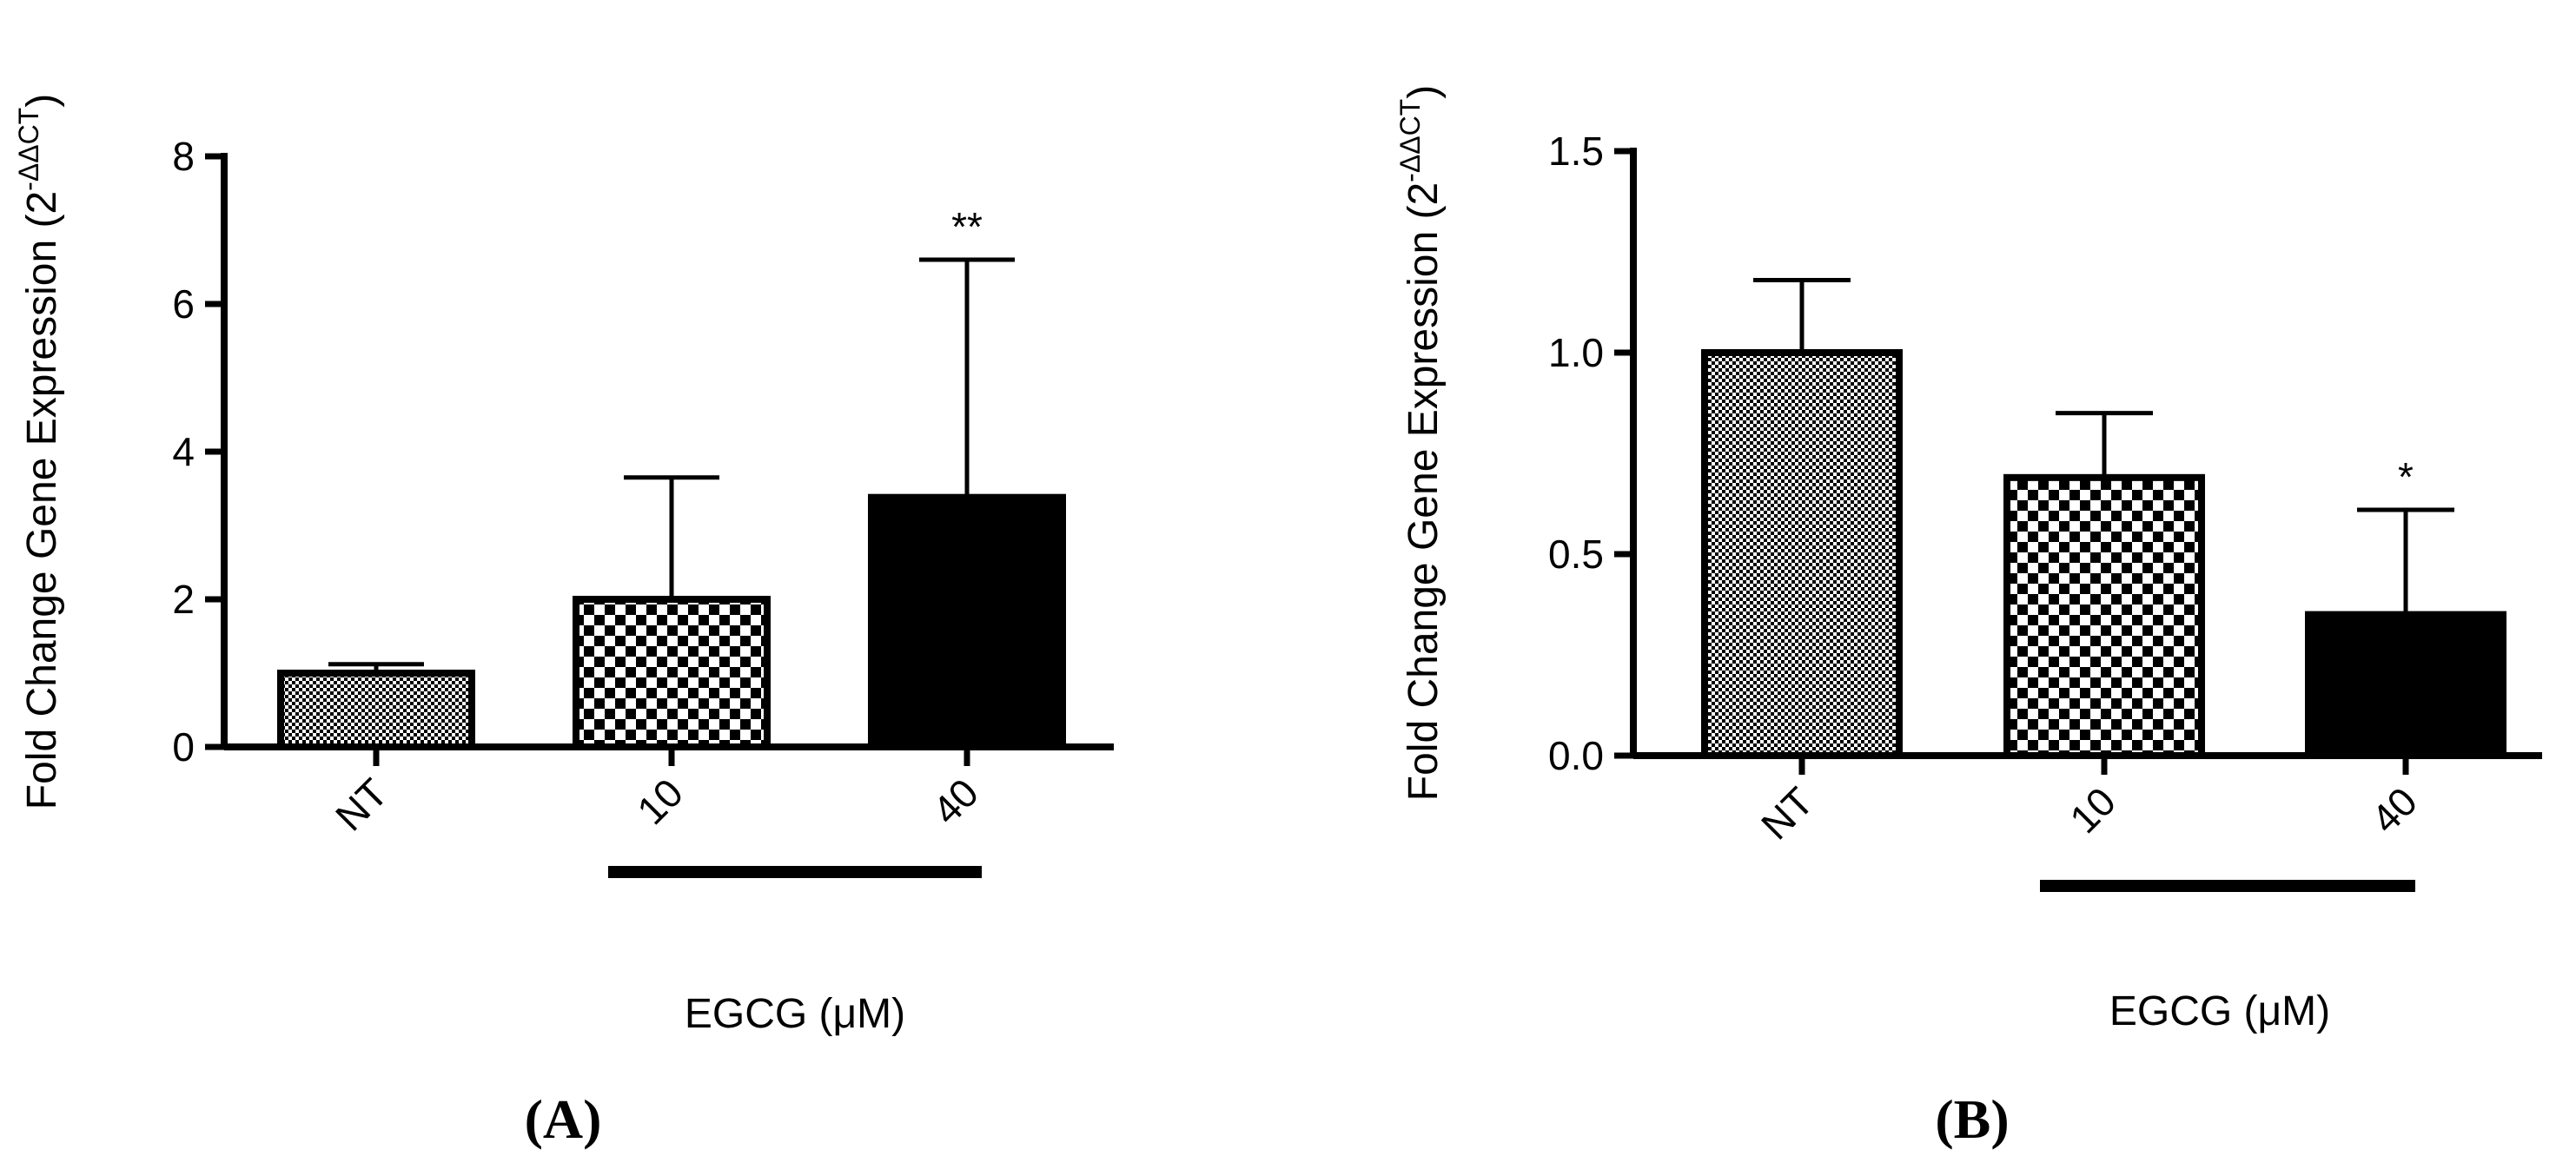  What do you see at coordinates (563, 1119) in the screenshot?
I see `panel-label-a: (A)` at bounding box center [563, 1119].